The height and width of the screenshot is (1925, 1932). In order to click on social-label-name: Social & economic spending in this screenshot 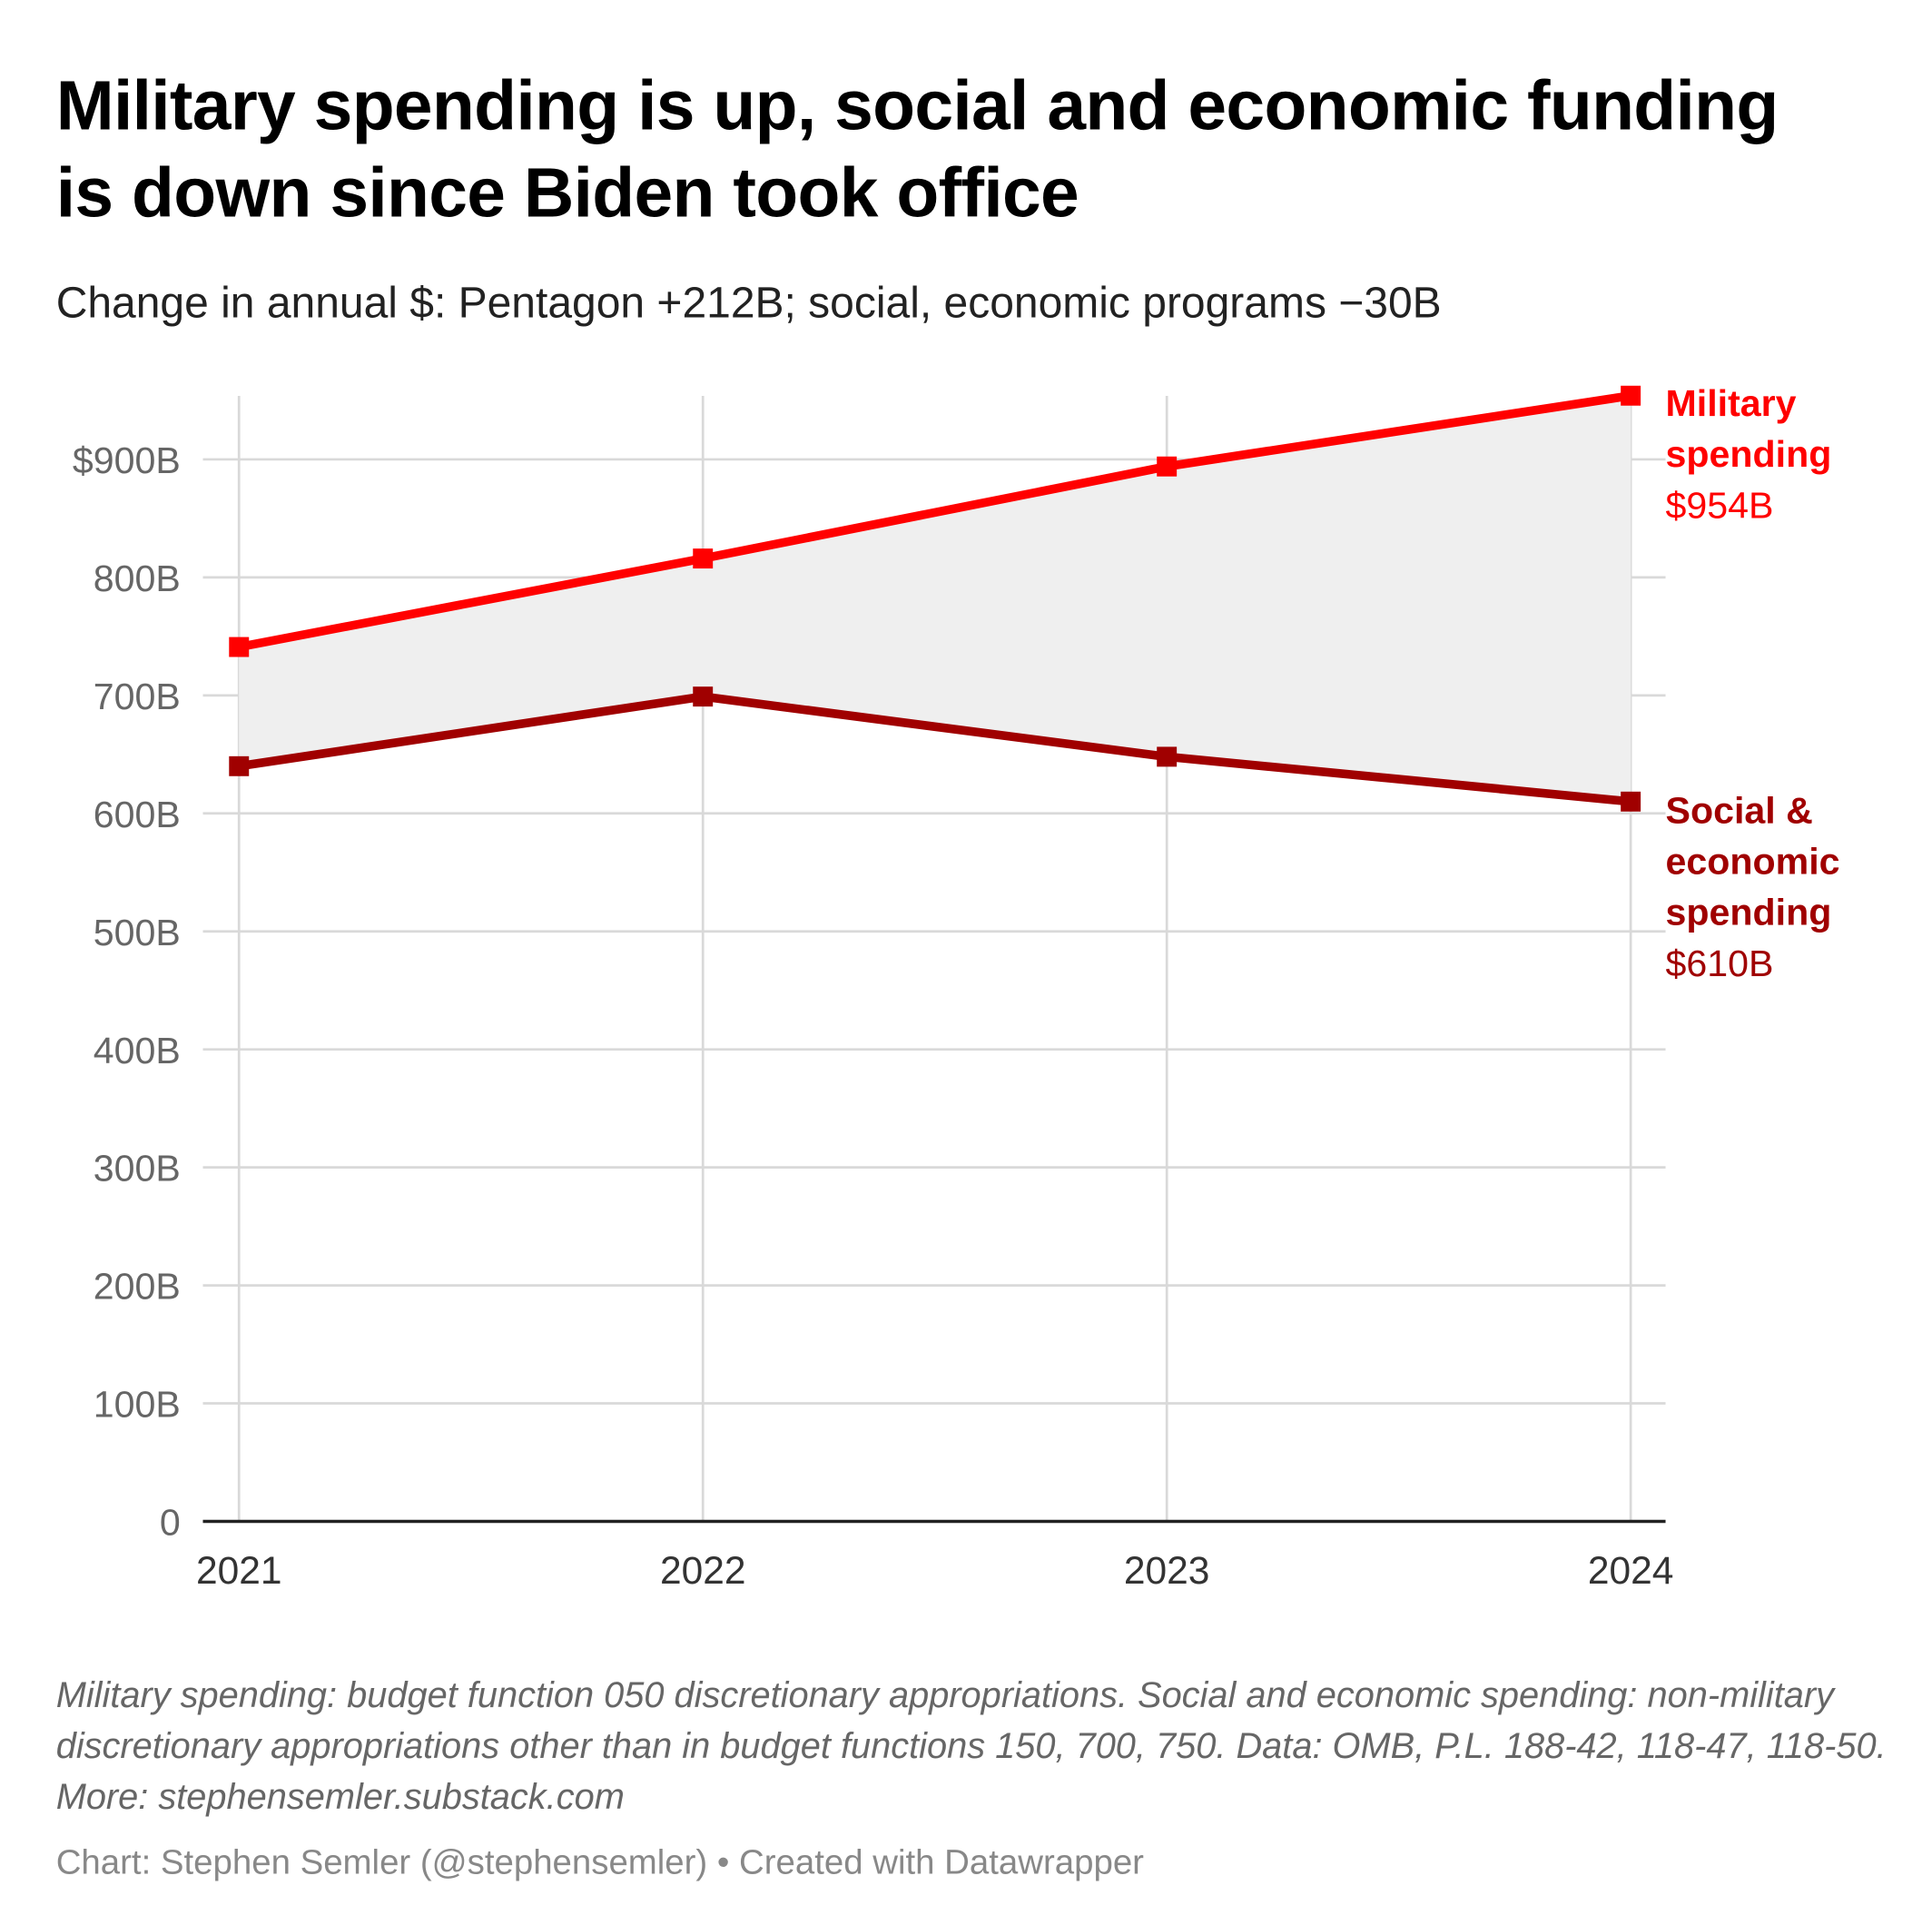, I will do `click(1752, 862)`.